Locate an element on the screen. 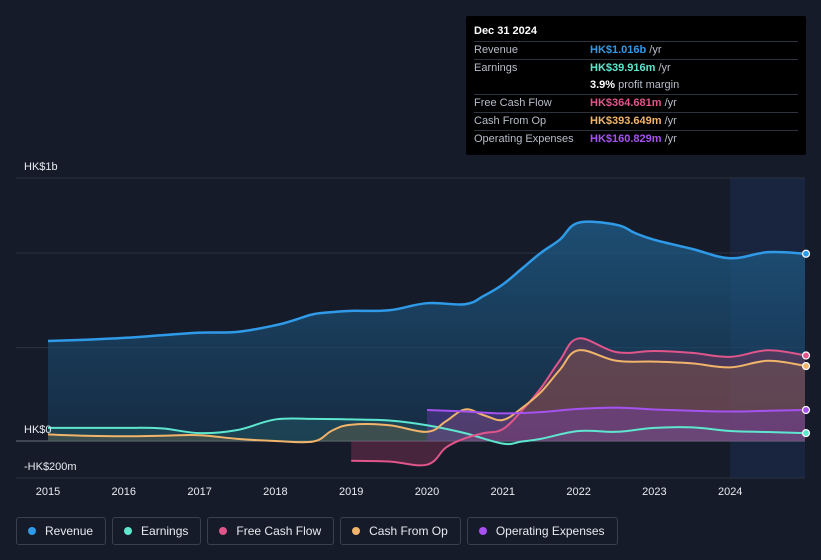 This screenshot has width=821, height=560. tooltip-value: HK$393.649m is located at coordinates (626, 121).